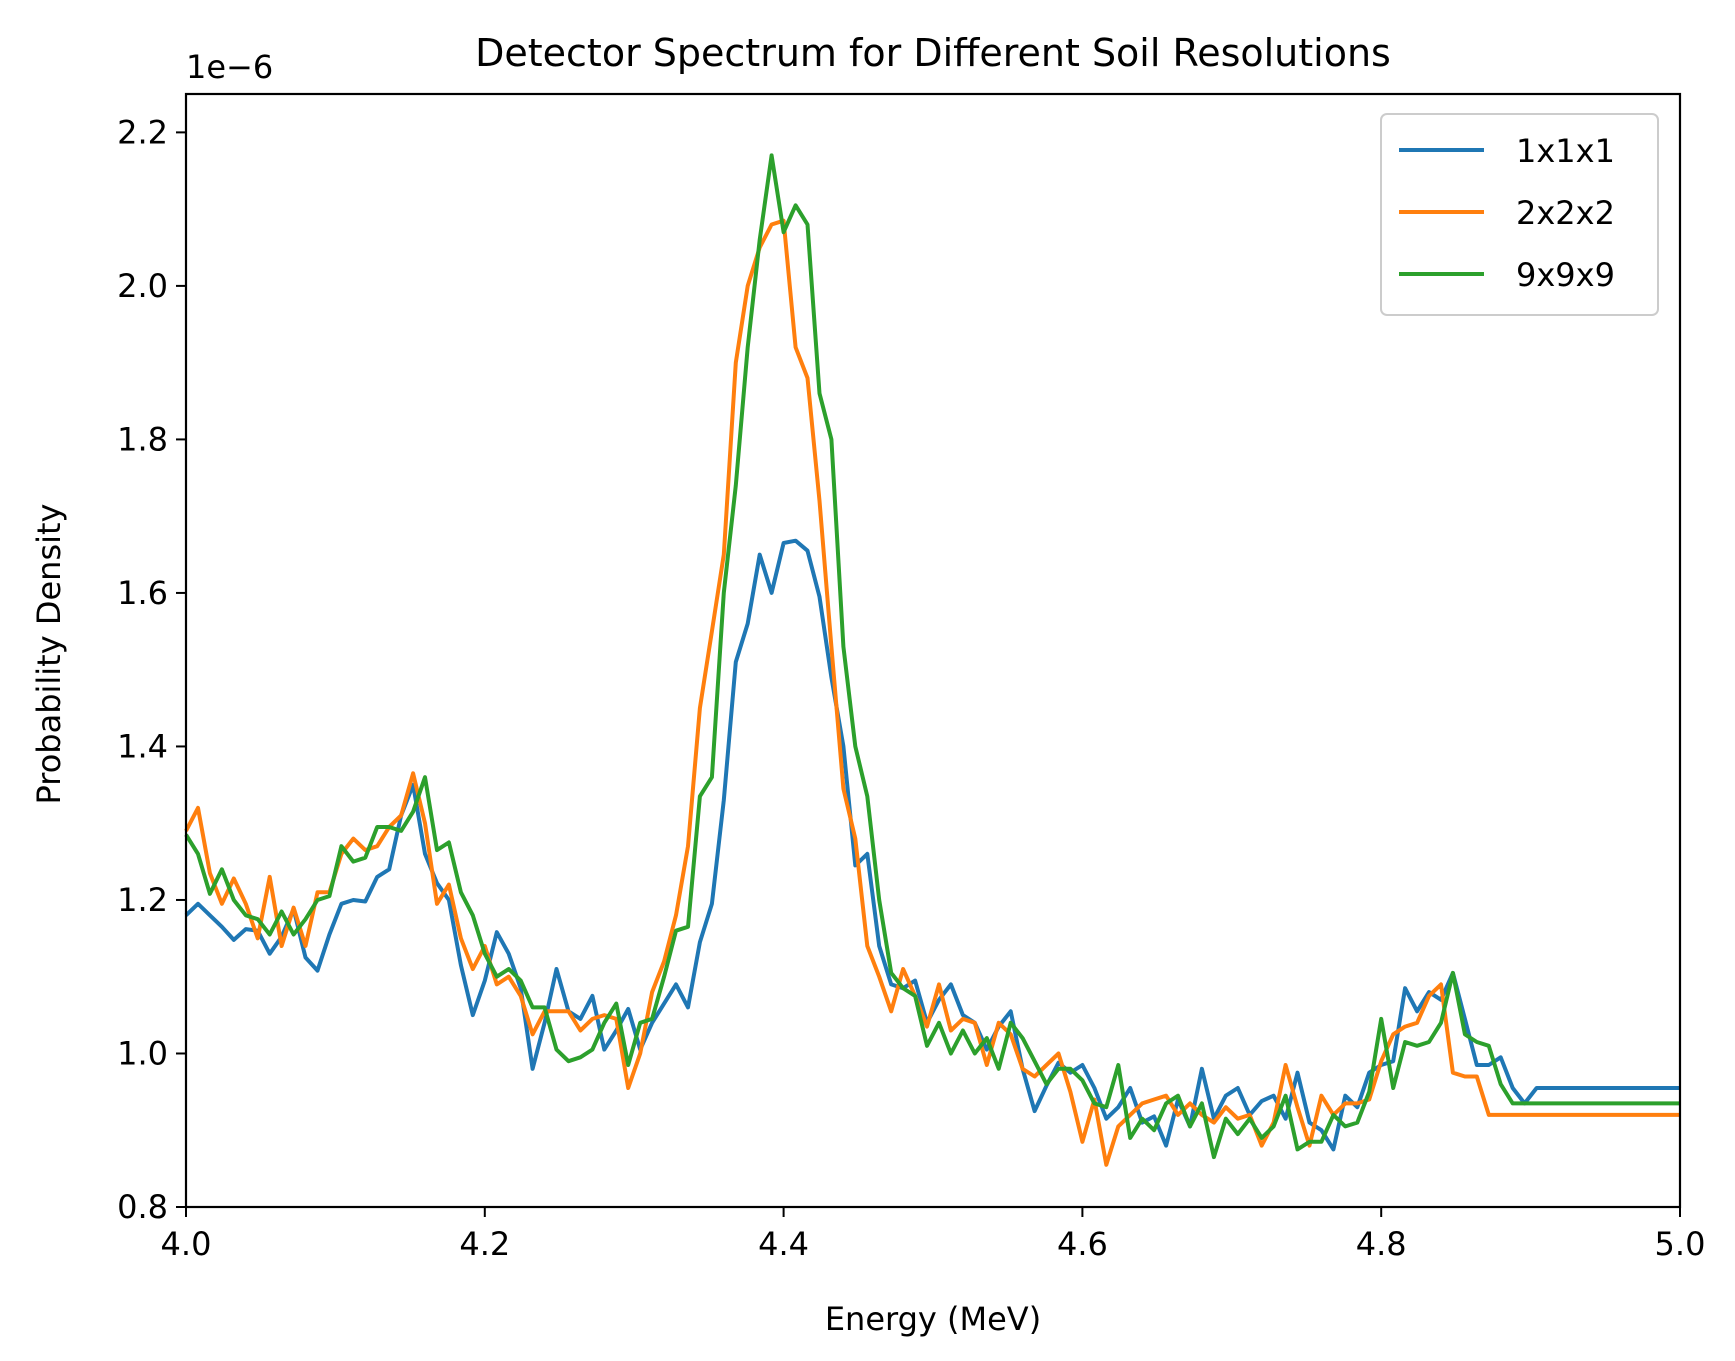 This screenshot has height=1361, width=1735. Describe the element at coordinates (142, 593) in the screenshot. I see `y-tick-label: 1.6` at that location.